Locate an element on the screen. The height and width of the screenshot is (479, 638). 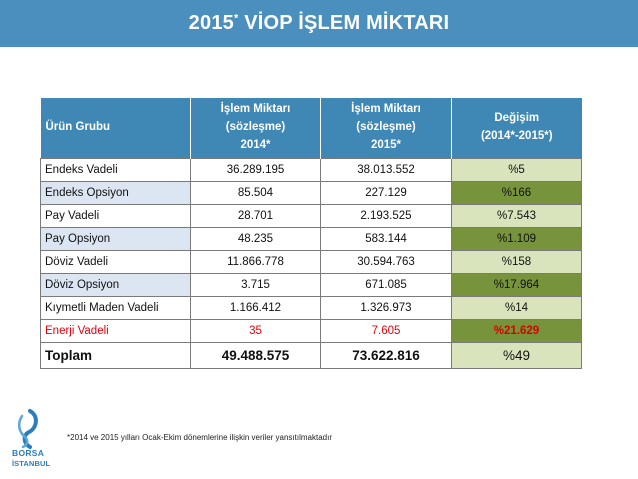
row-value-2014: 48.235 is located at coordinates (255, 239).